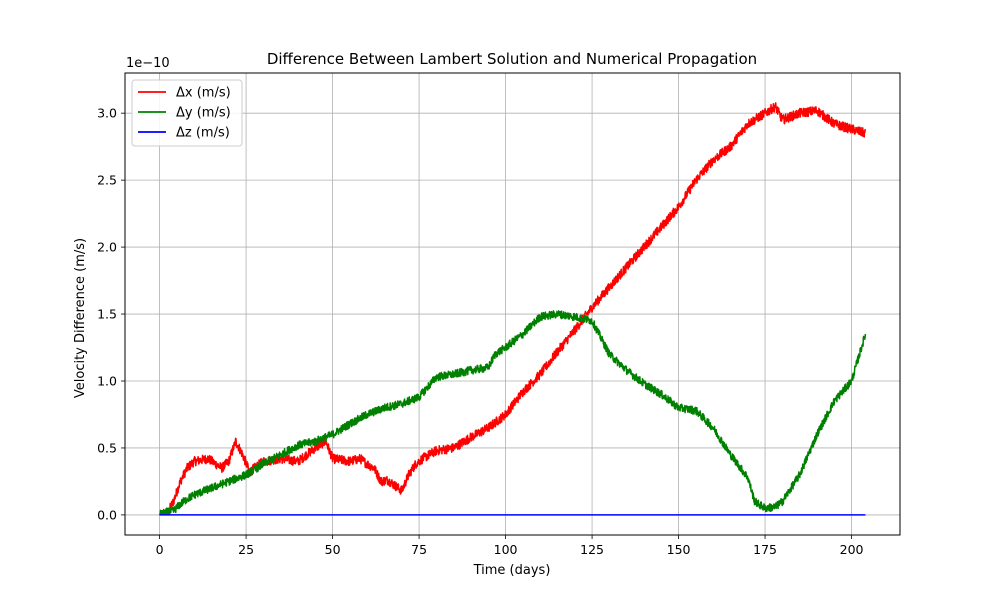 Image resolution: width=1000 pixels, height=600 pixels. Describe the element at coordinates (419, 549) in the screenshot. I see `x-tick-label: 75` at that location.